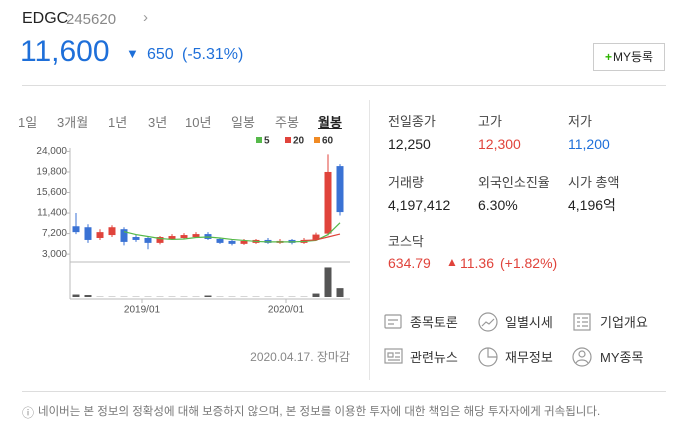 This screenshot has height=426, width=690. Describe the element at coordinates (633, 57) in the screenshot. I see `button-label: MY등록` at that location.